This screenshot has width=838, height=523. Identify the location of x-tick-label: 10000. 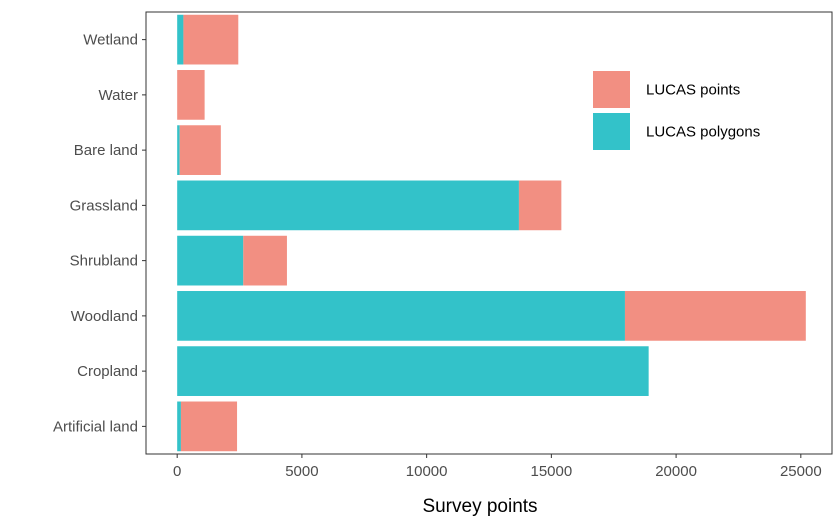
(427, 471).